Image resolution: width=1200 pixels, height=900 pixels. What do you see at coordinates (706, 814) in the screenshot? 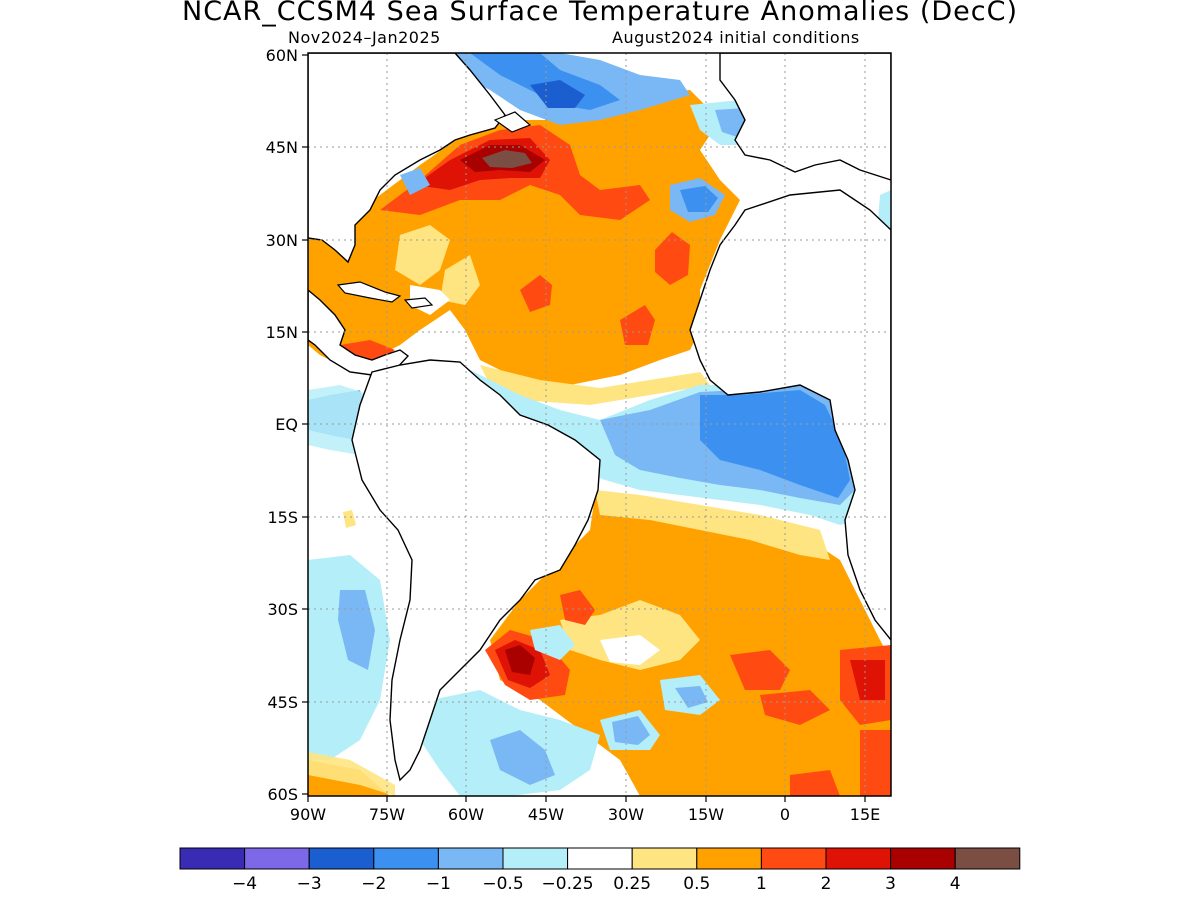
I see `lon-label: 15W` at bounding box center [706, 814].